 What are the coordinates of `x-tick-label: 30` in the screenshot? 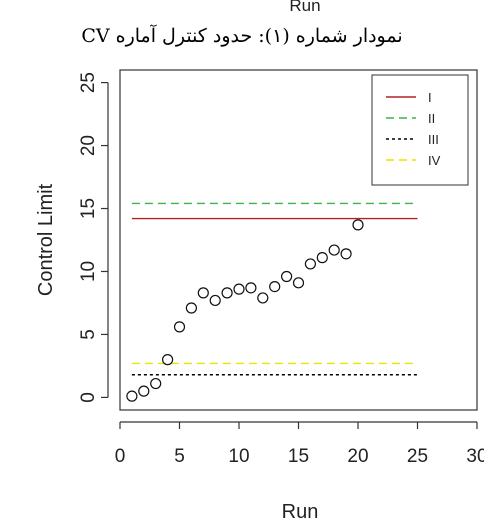 It's located at (475, 456).